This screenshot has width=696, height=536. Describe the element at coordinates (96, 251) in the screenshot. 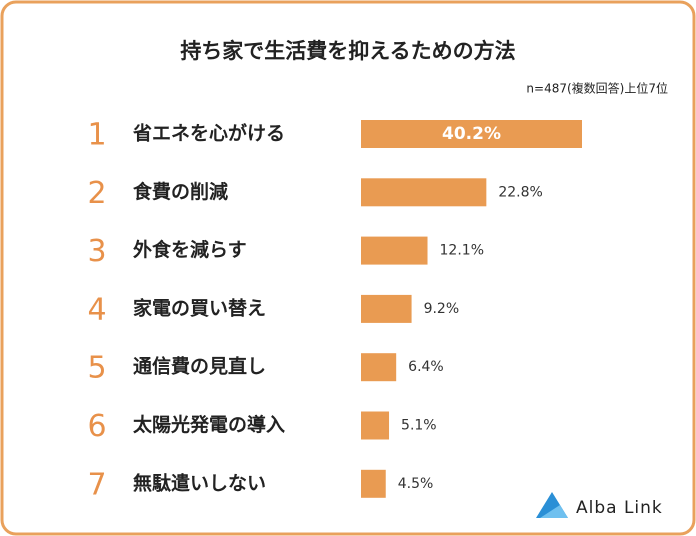

I see `rank-number: 3` at that location.